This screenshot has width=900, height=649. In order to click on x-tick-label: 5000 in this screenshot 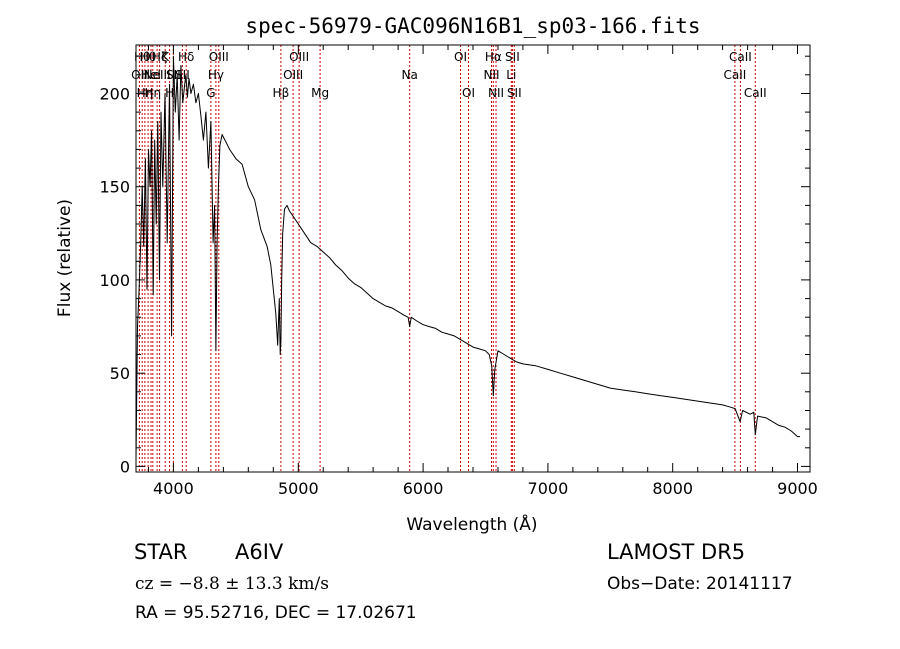, I will do `click(298, 488)`.